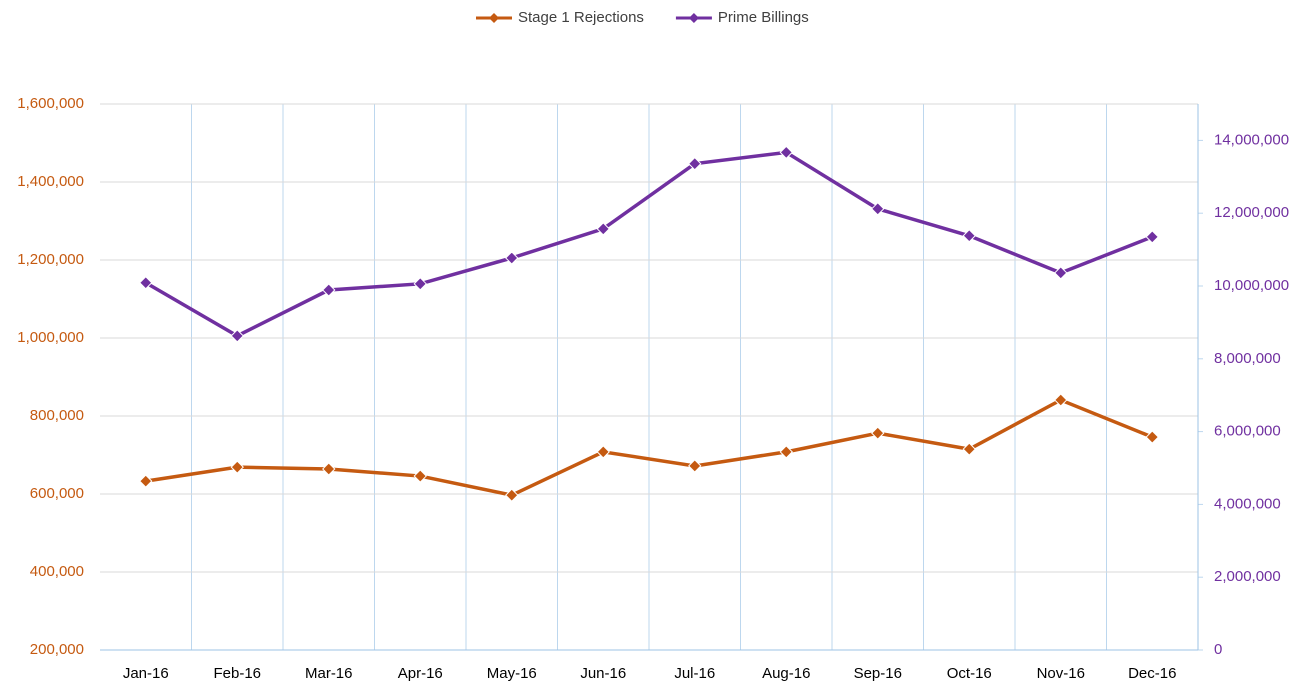  I want to click on legend-label: Prime Billings, so click(763, 17).